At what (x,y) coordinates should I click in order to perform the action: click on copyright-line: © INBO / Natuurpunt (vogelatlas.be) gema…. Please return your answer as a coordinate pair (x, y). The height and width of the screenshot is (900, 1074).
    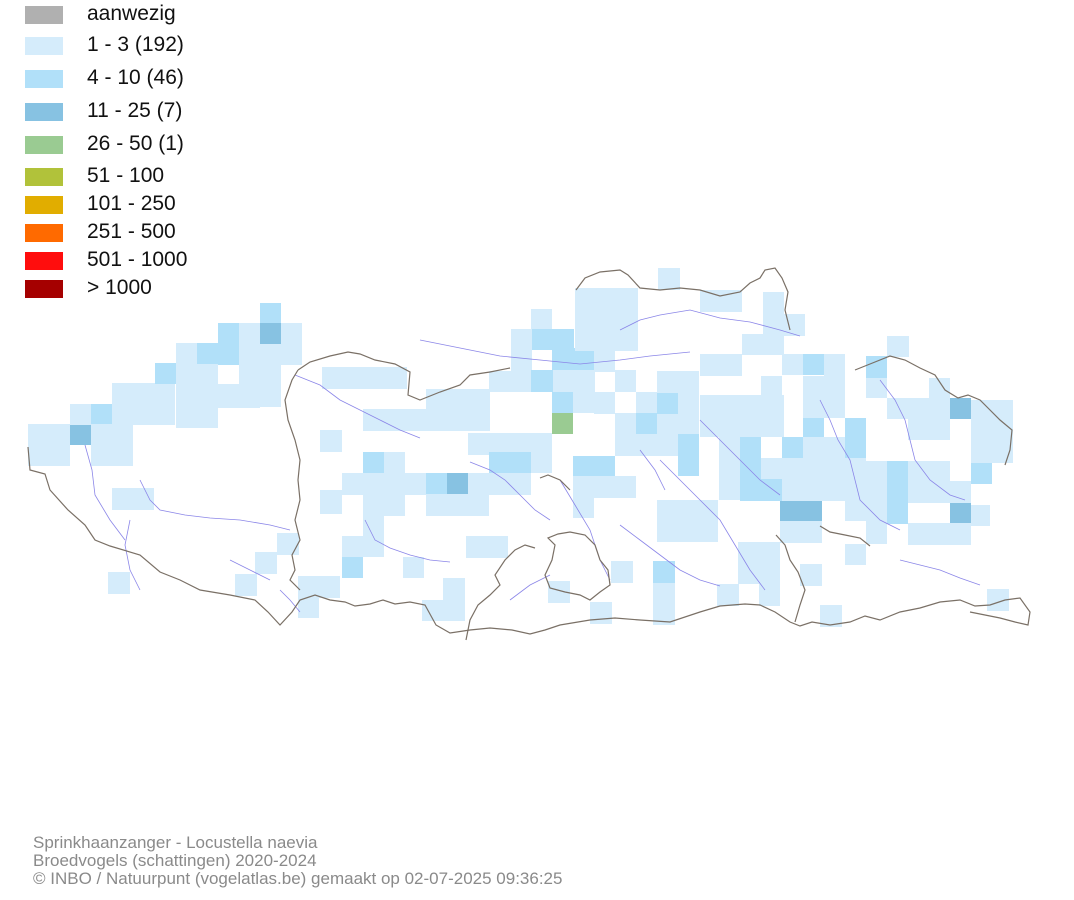
    Looking at the image, I should click on (298, 878).